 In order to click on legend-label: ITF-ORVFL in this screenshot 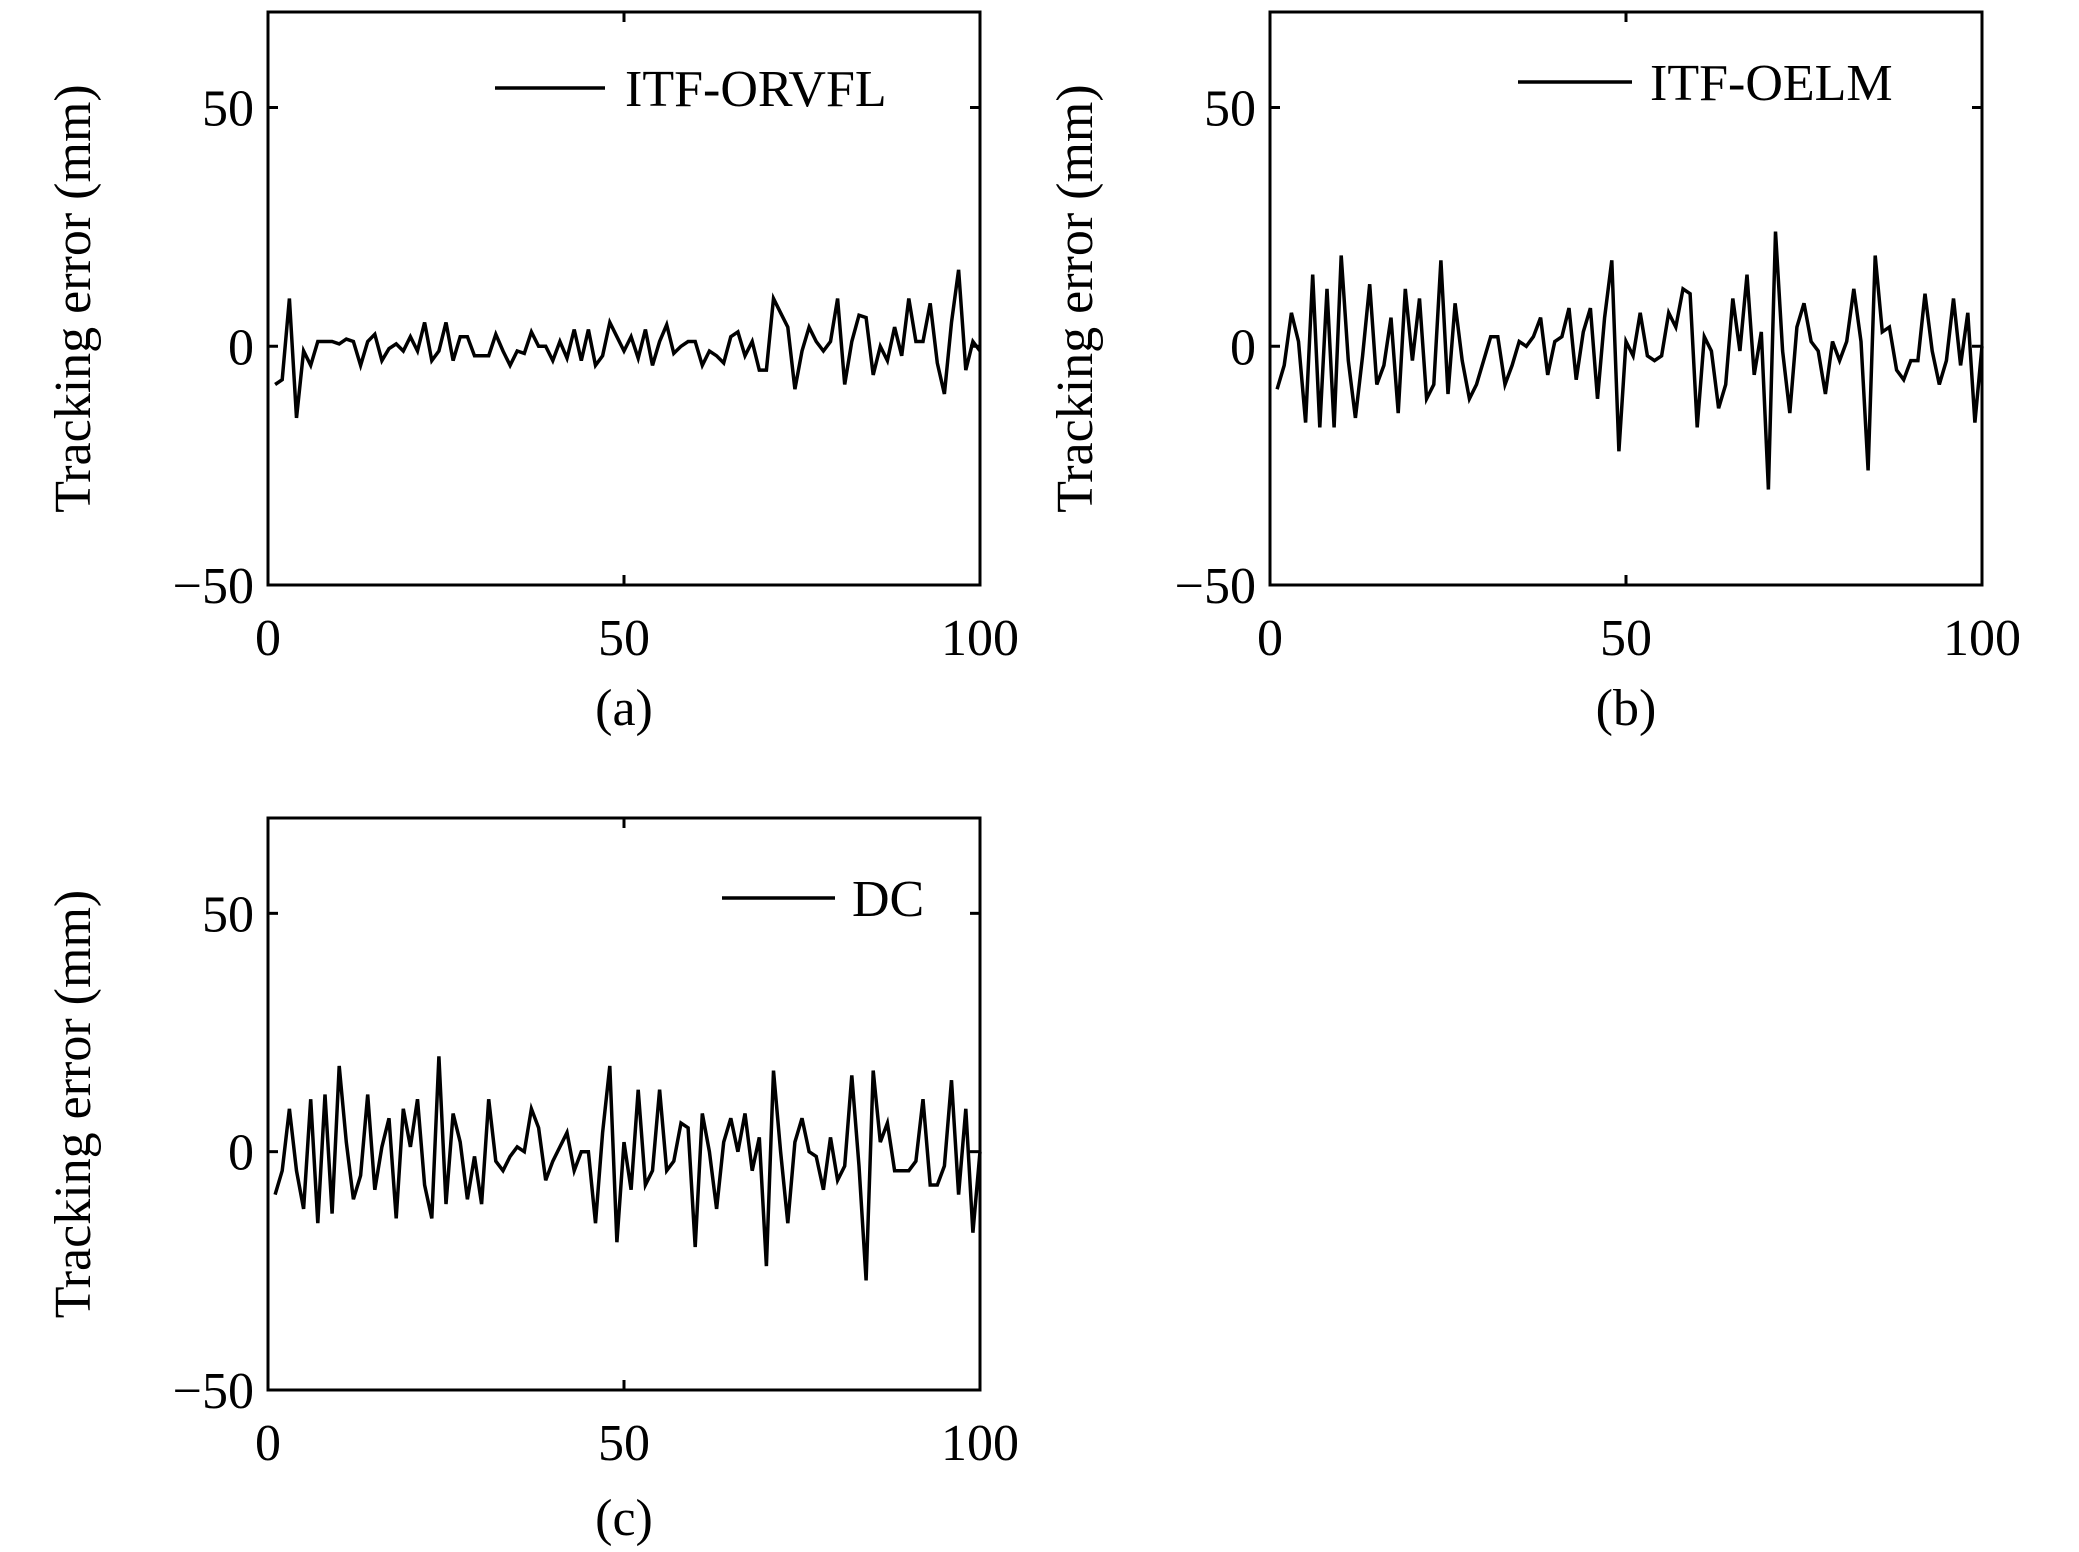, I will do `click(756, 89)`.